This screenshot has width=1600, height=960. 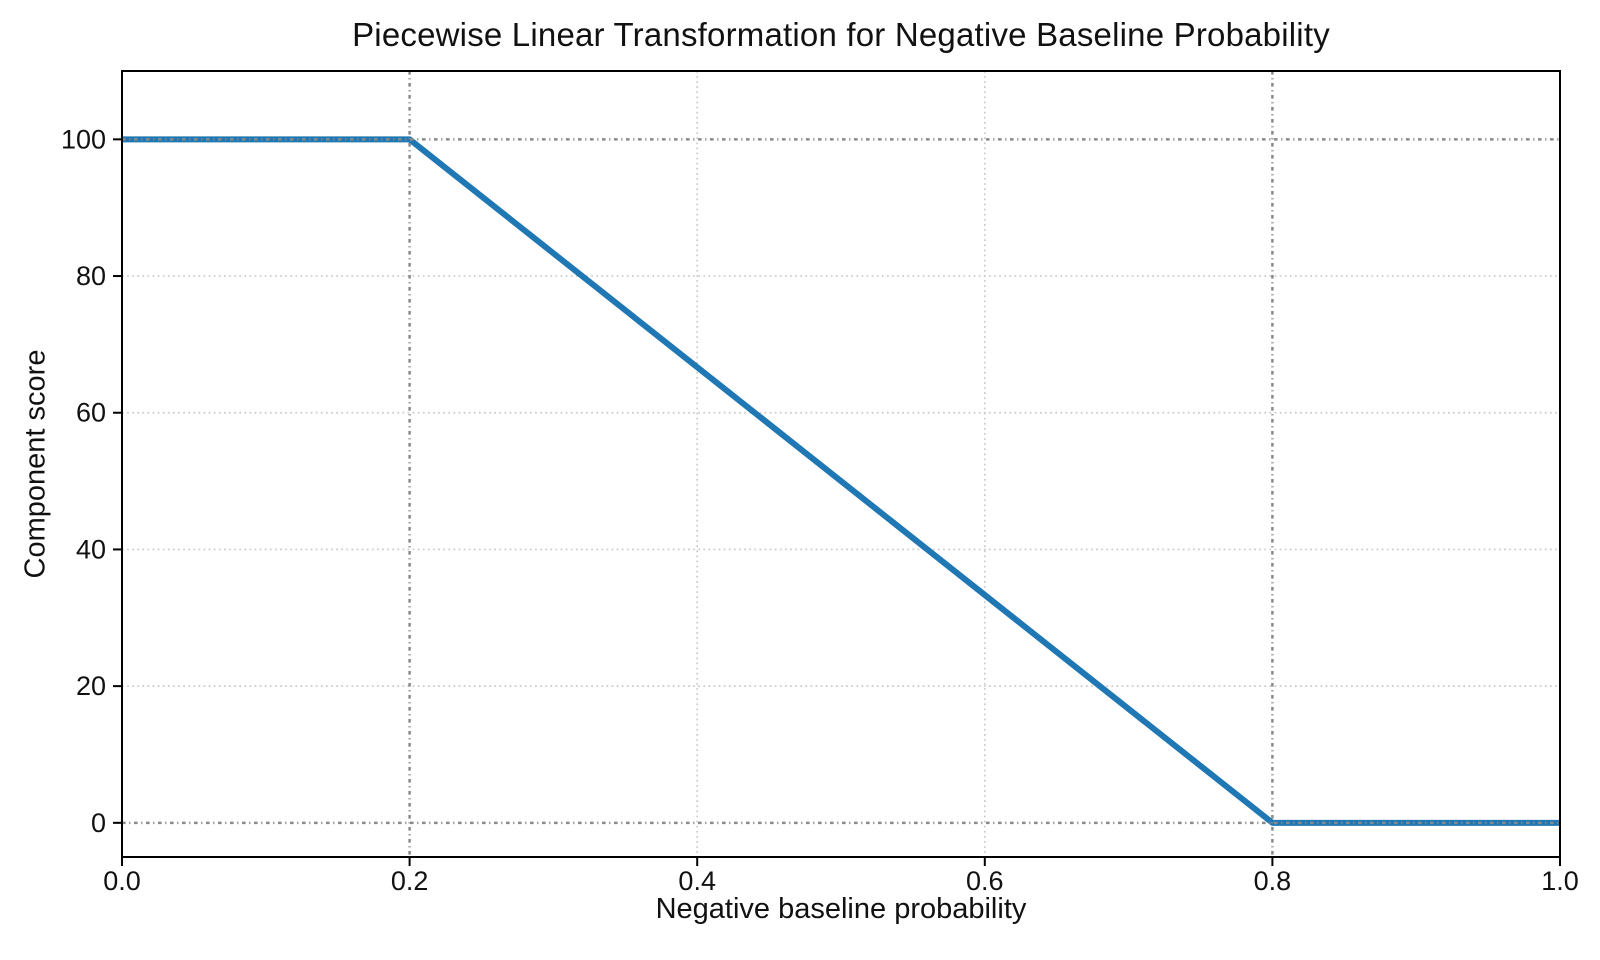 I want to click on y-tick-label: 20, so click(x=91, y=686).